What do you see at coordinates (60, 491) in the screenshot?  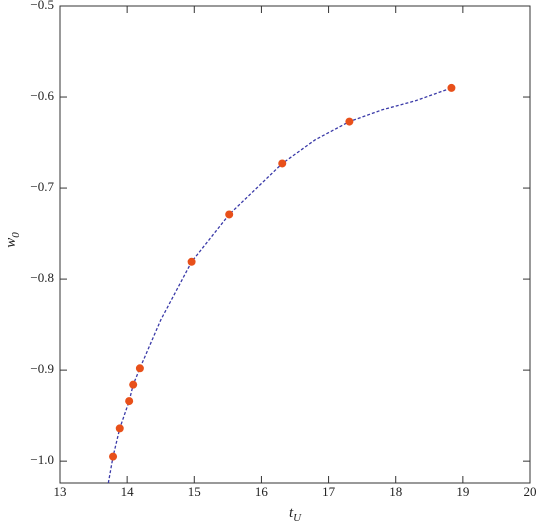 I see `x-tick-label: 13` at bounding box center [60, 491].